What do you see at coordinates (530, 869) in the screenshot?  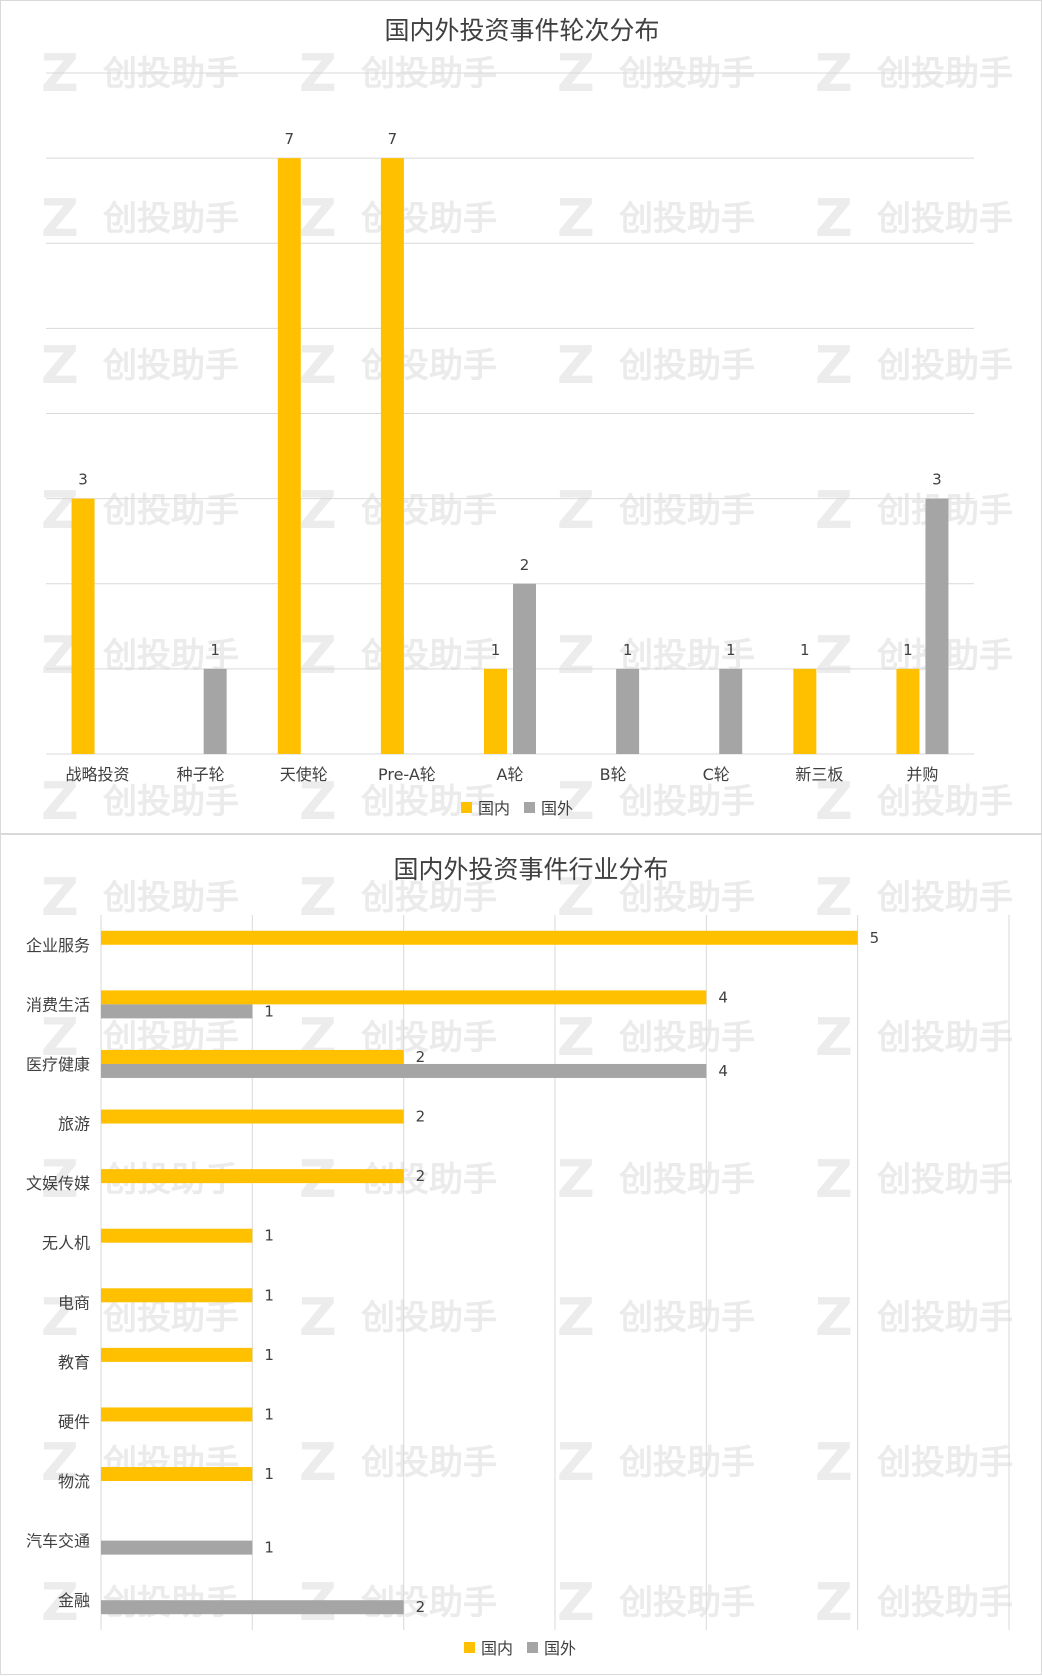 I see `chart-title: 国内外投资事件行业分布` at bounding box center [530, 869].